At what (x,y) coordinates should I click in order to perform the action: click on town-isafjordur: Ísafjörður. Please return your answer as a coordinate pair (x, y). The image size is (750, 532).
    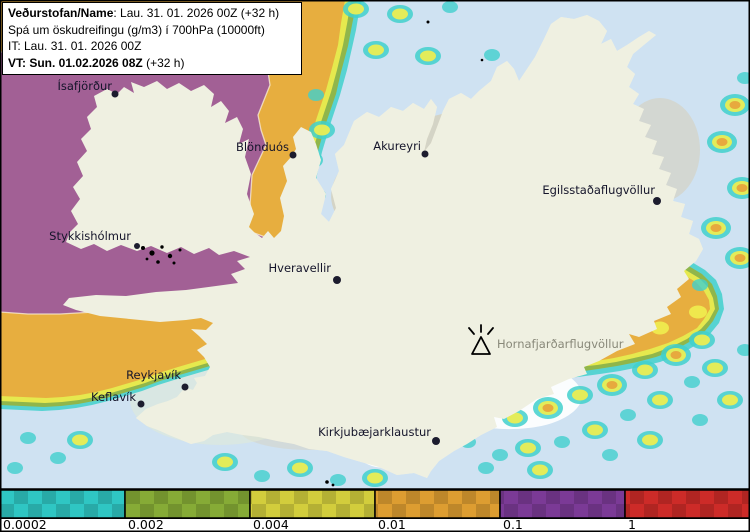
    Looking at the image, I should click on (88, 88).